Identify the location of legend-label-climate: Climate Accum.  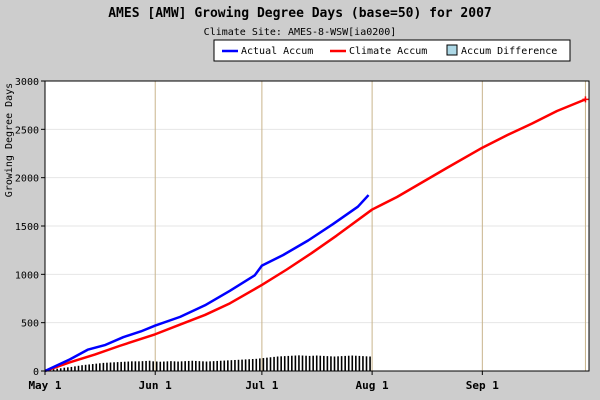
(388, 51).